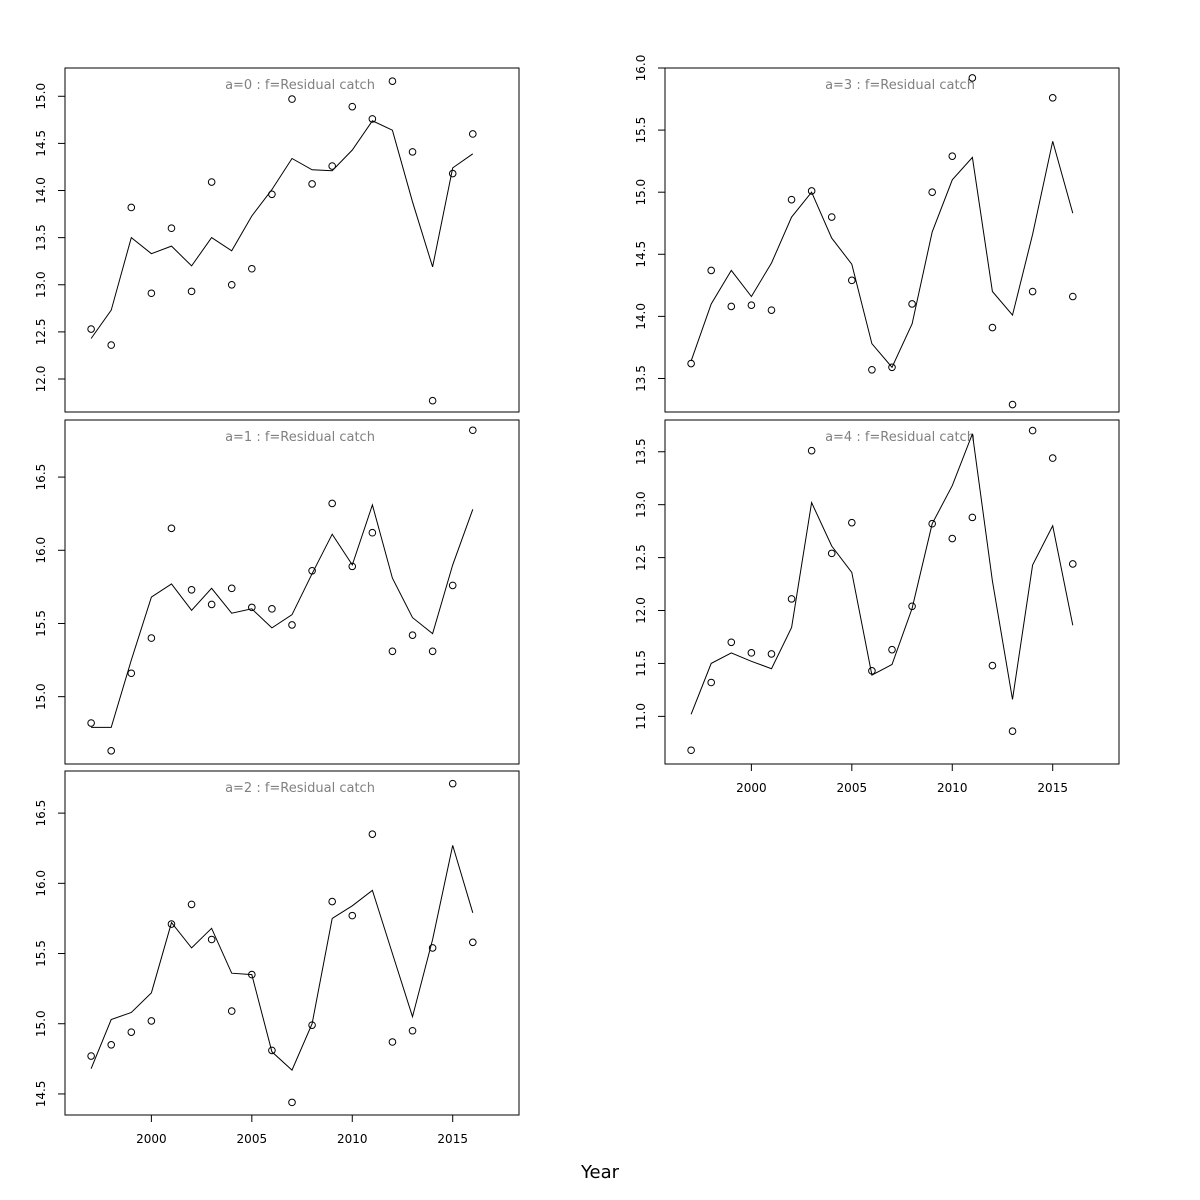 This screenshot has width=1200, height=1200. Describe the element at coordinates (641, 716) in the screenshot. I see `y-tick-label: 11.0` at that location.